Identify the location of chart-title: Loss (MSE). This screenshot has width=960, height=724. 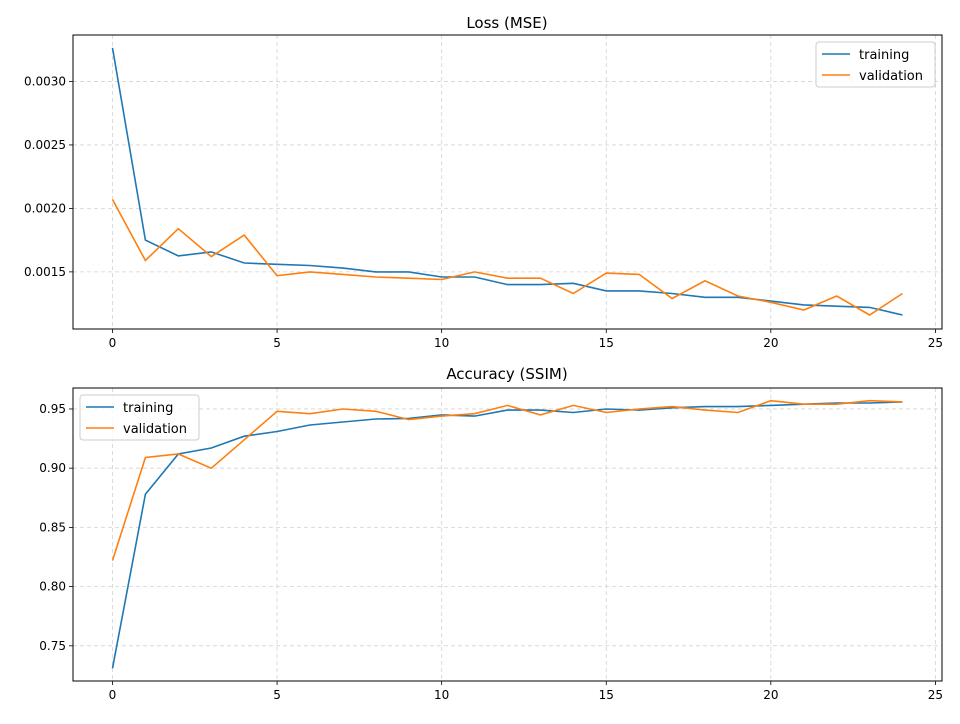
(506, 23).